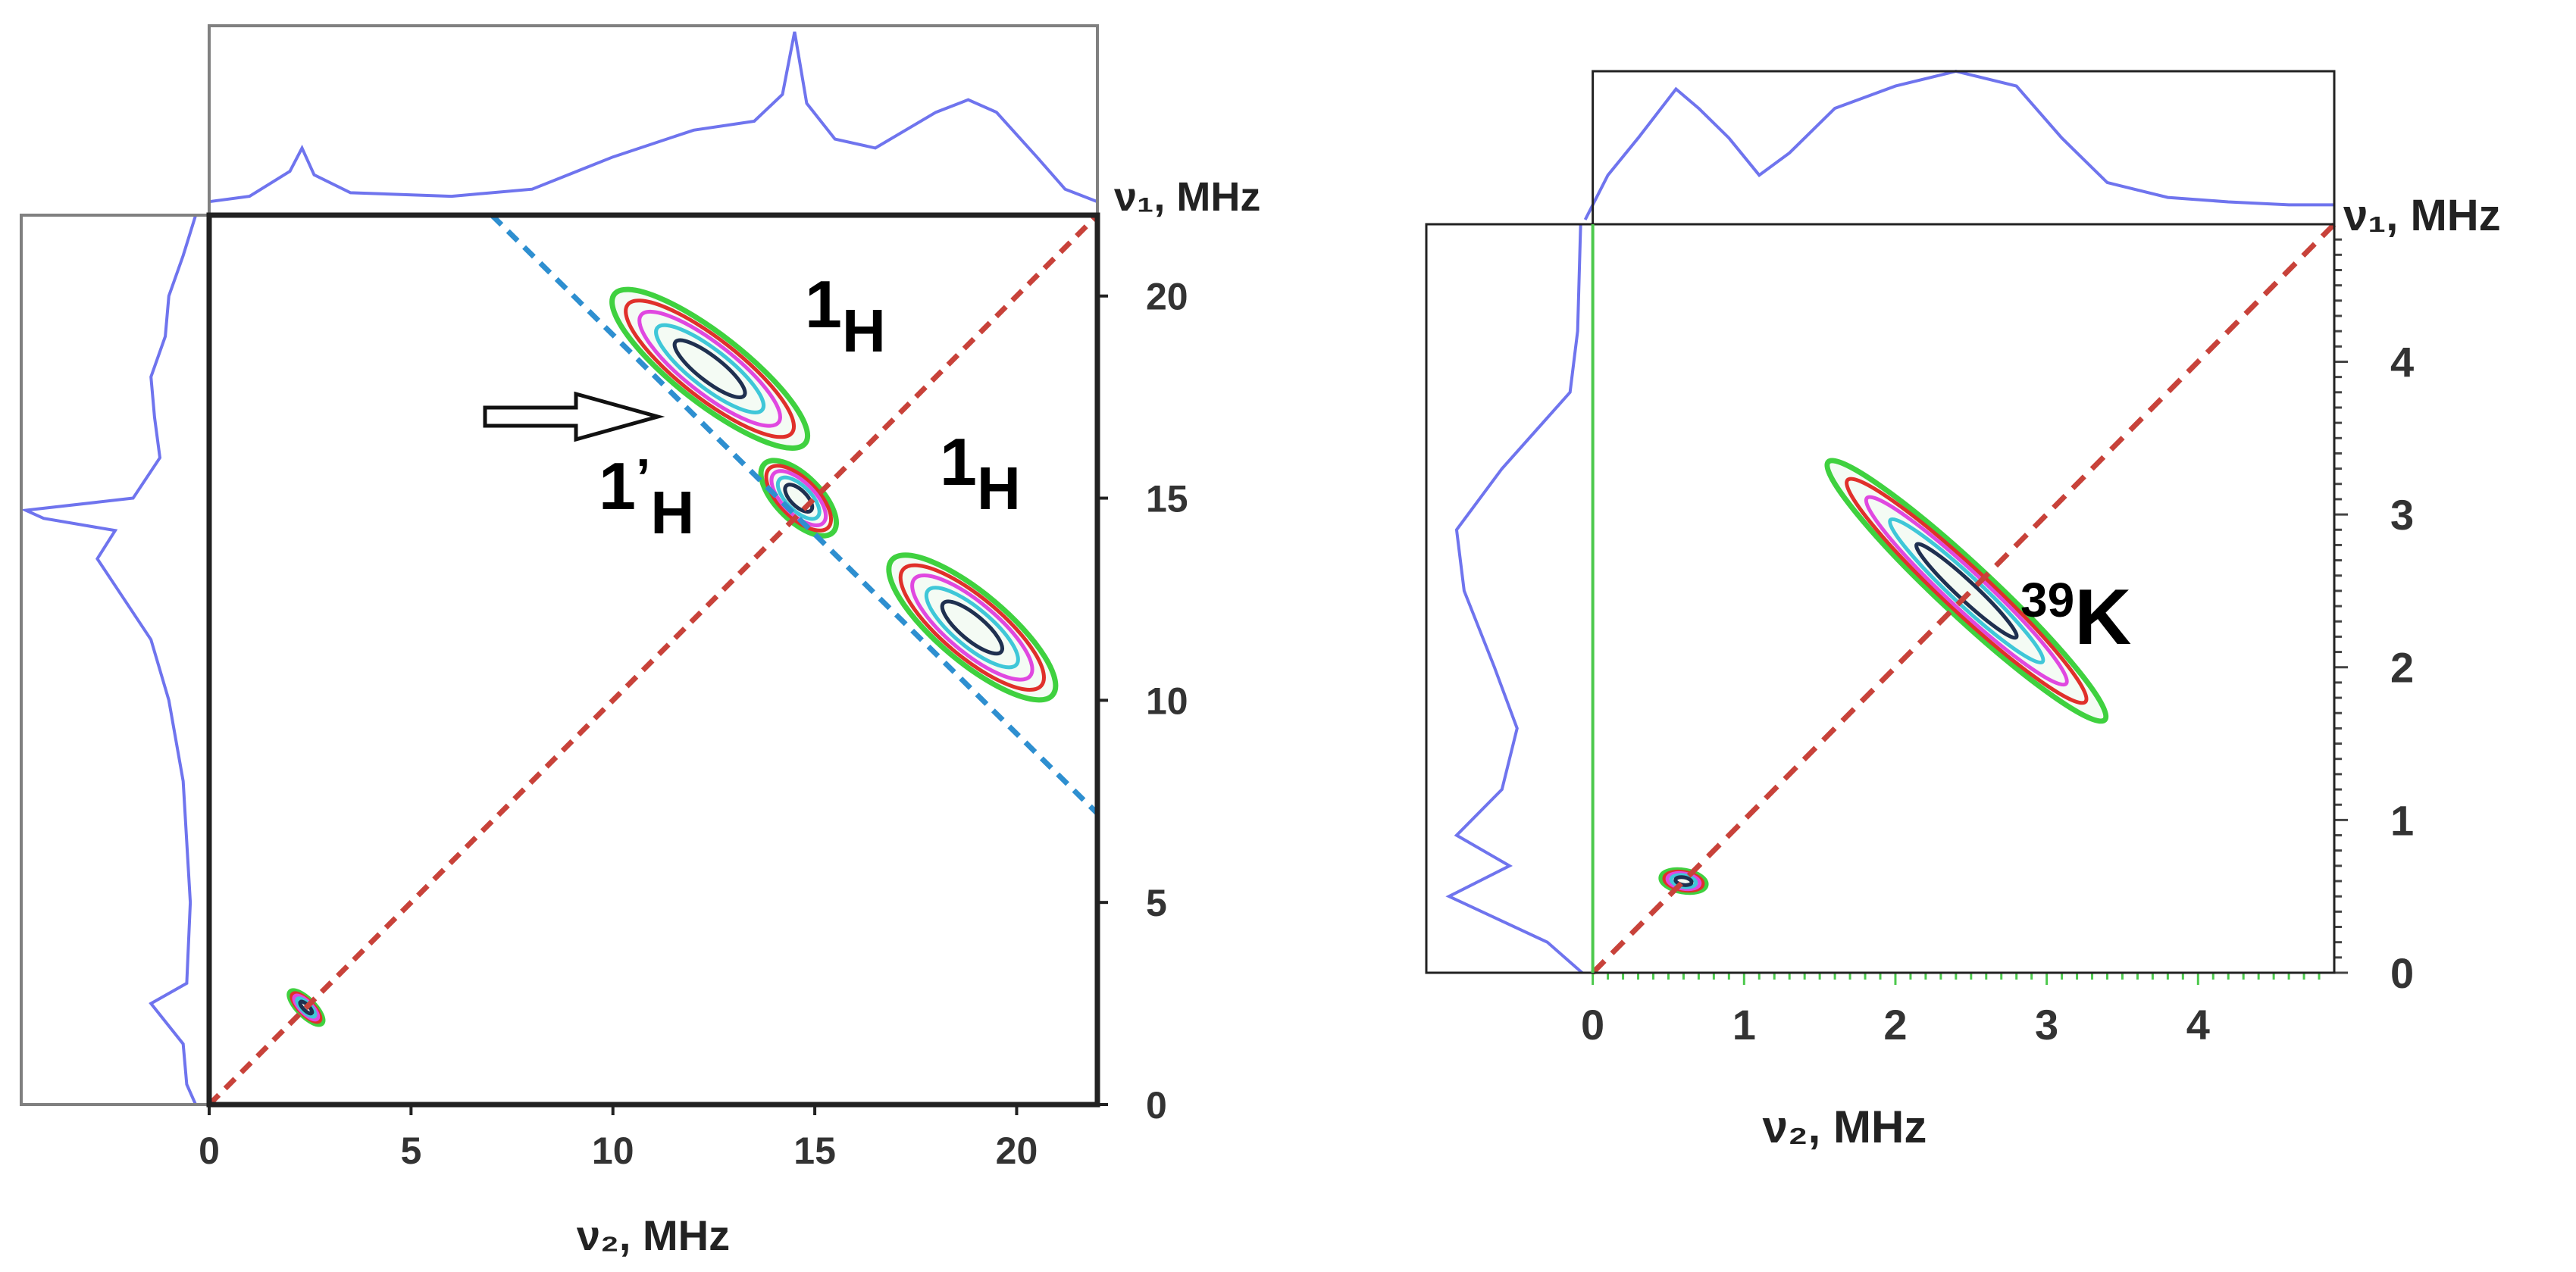 The height and width of the screenshot is (1272, 2576). I want to click on right-peak-labels: 39K, so click(2075, 617).